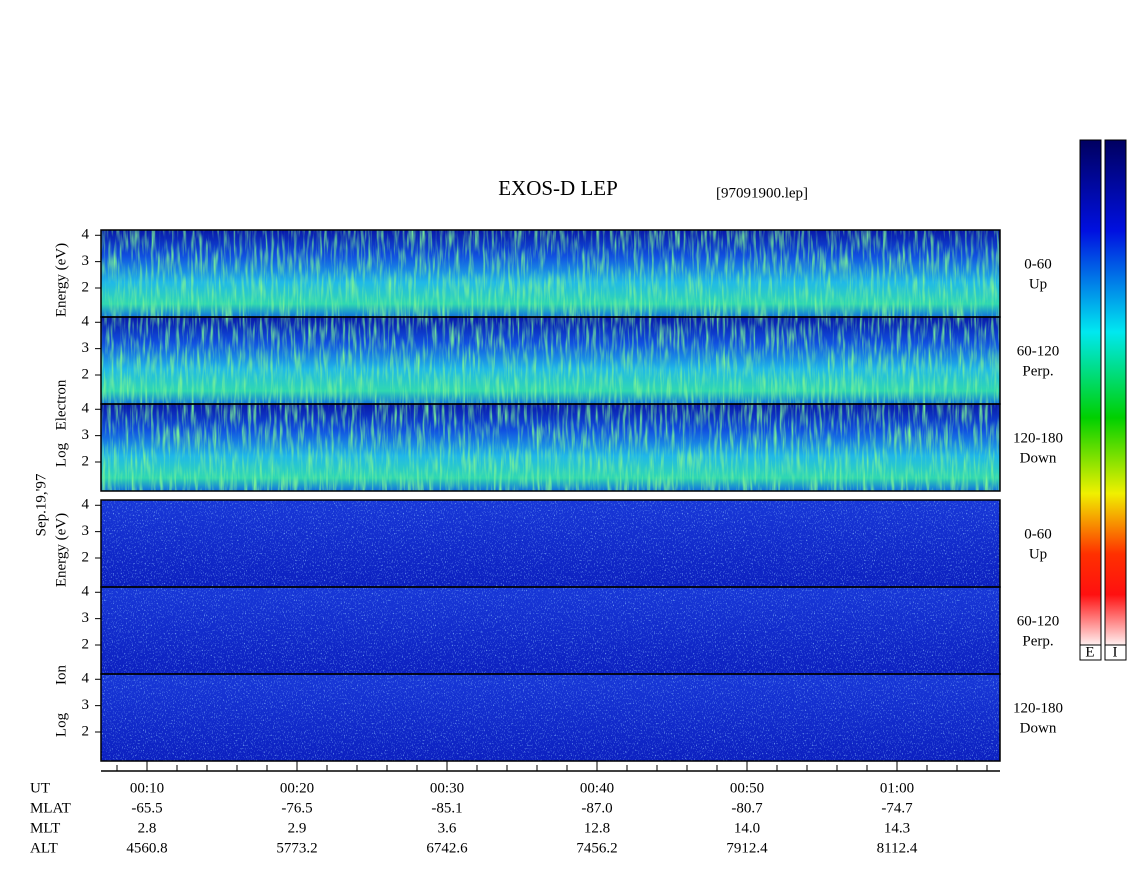  I want to click on date: Sep.19,'97, so click(41, 504).